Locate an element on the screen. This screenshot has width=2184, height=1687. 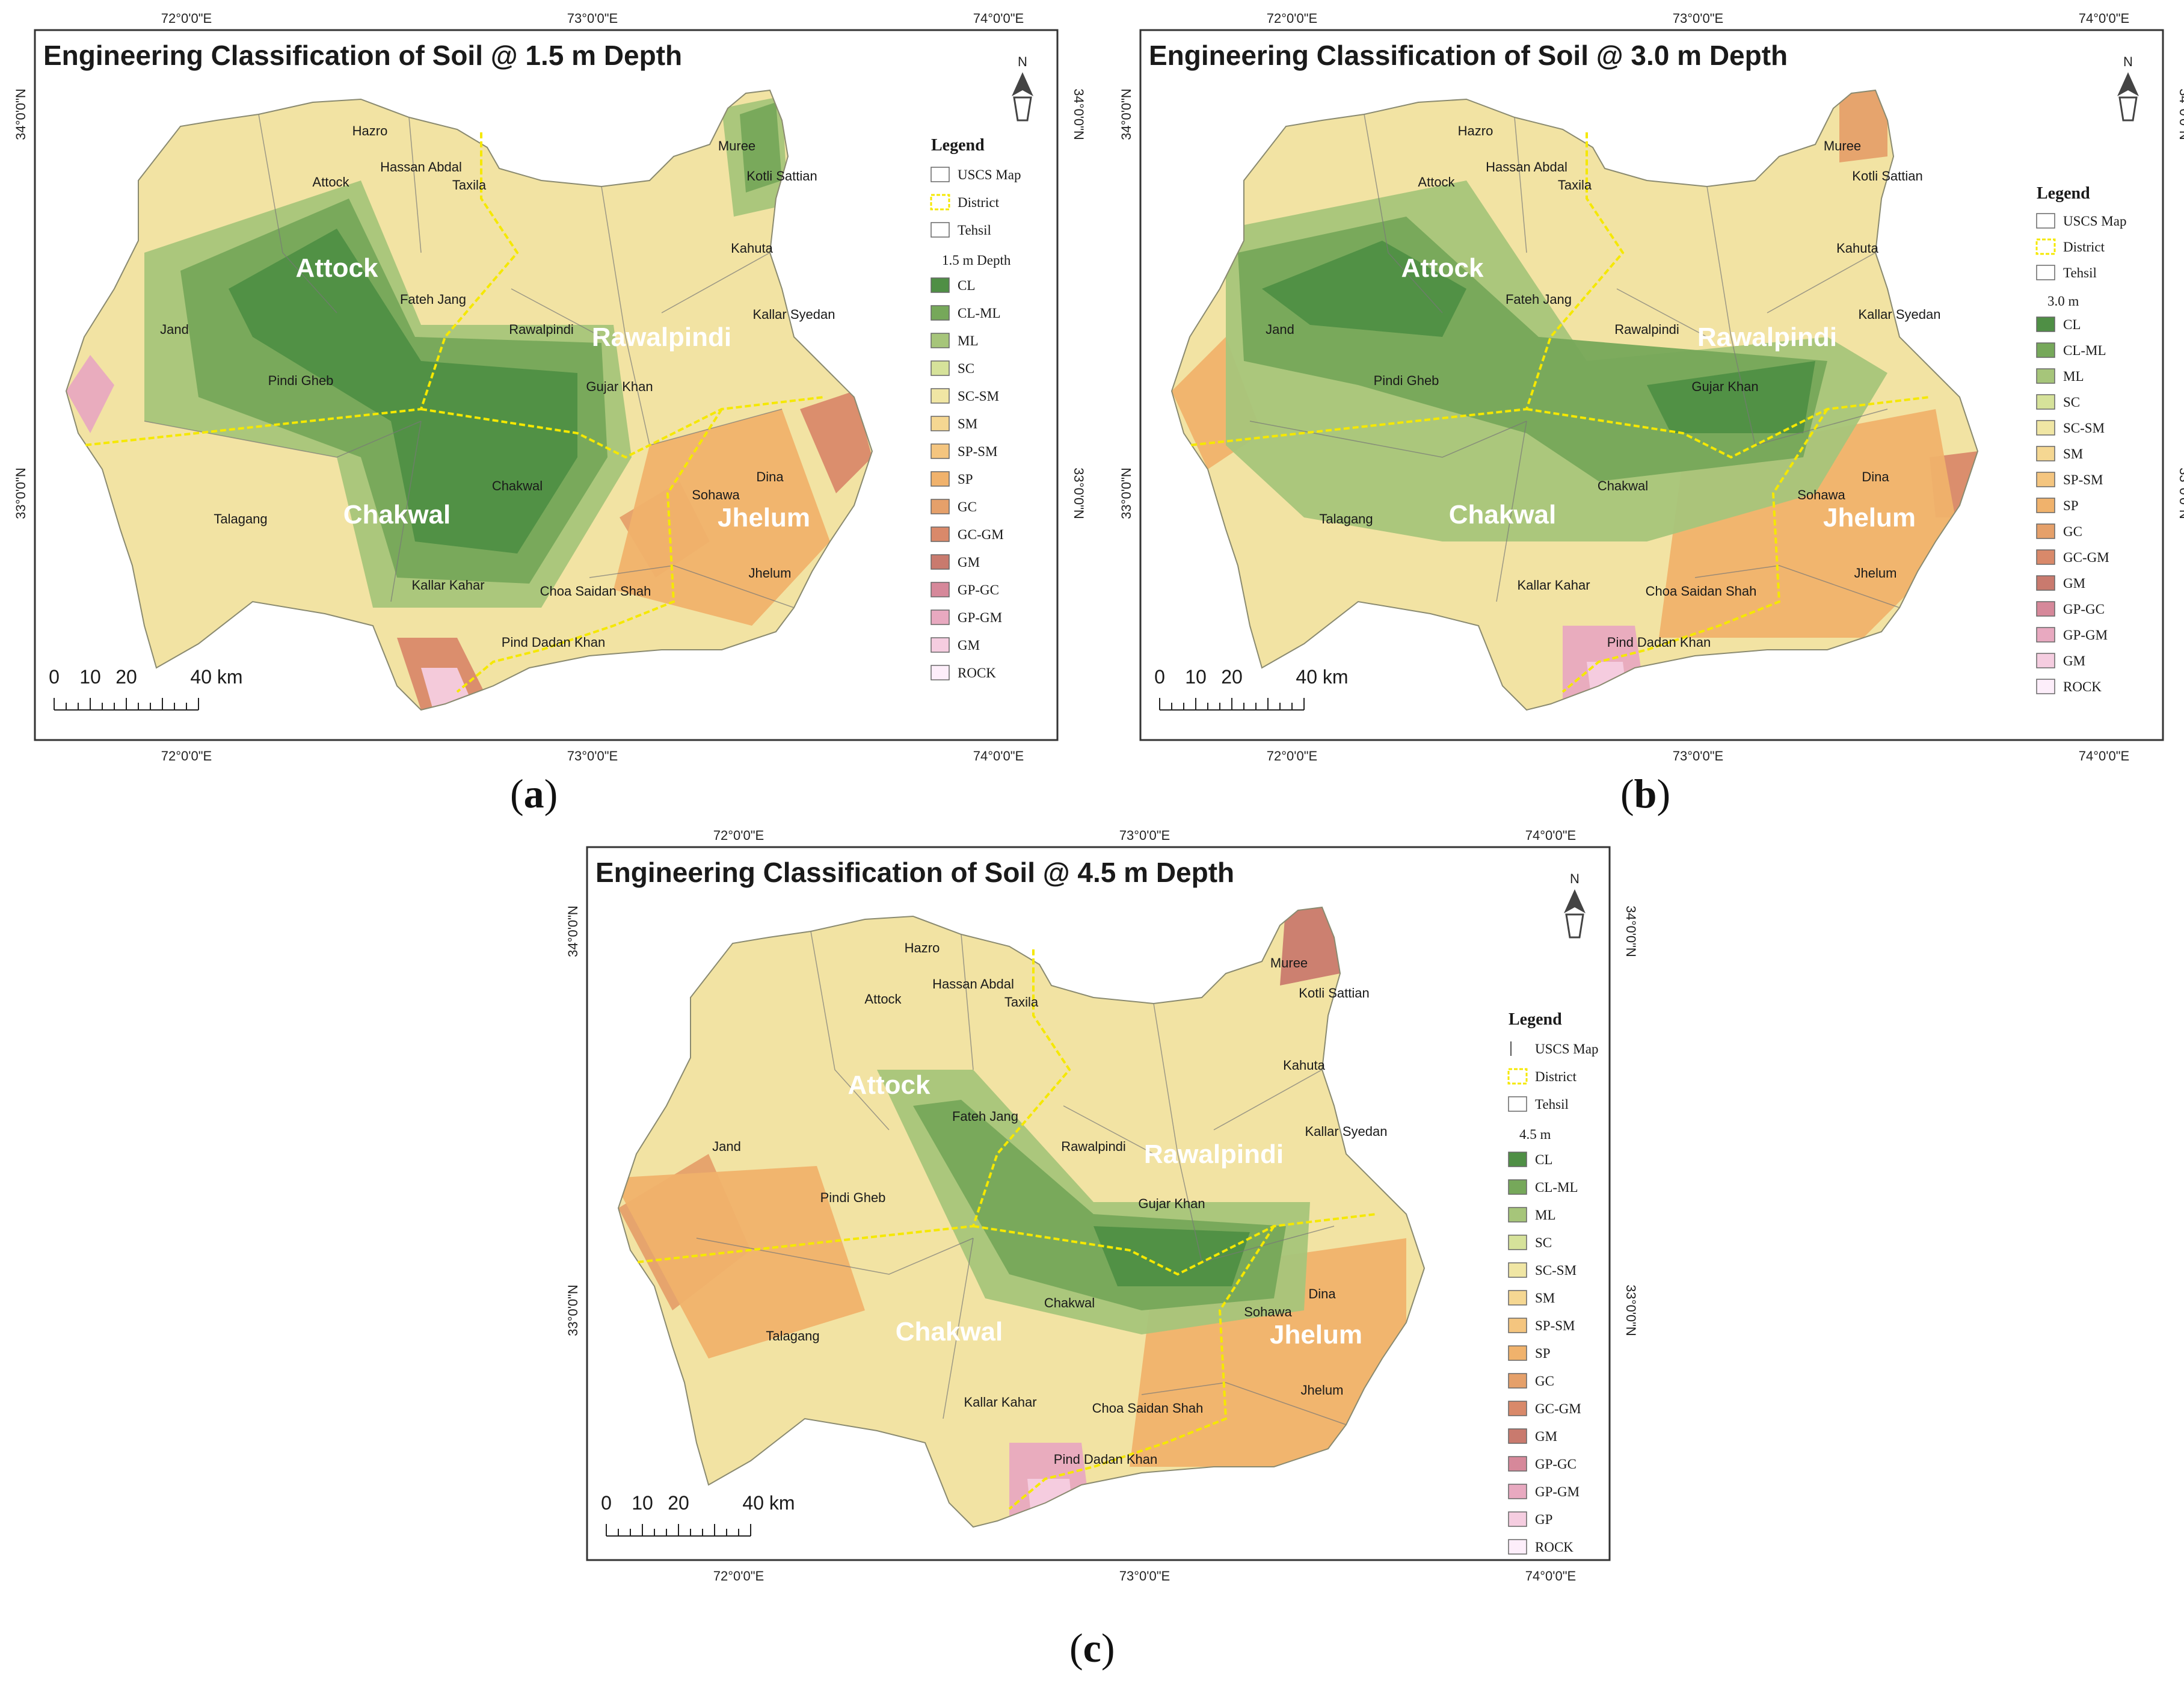
legend-title: Legend is located at coordinates (2063, 193).